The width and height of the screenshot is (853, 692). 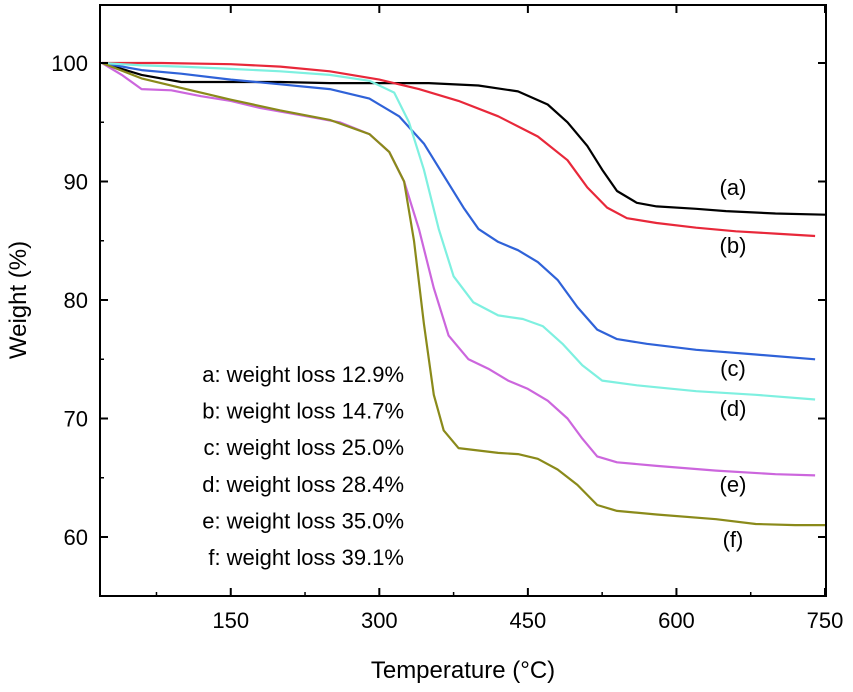 What do you see at coordinates (733, 484) in the screenshot?
I see `series-label-e: (e)` at bounding box center [733, 484].